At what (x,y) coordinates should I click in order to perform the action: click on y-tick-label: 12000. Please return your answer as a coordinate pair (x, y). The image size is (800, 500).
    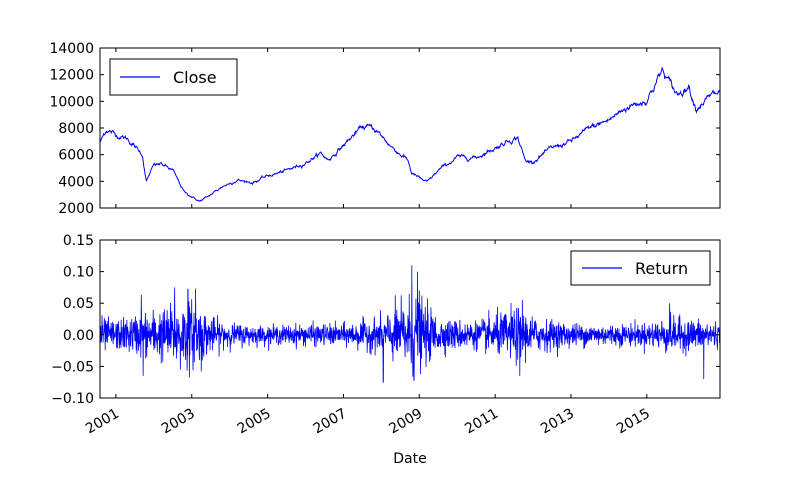
    Looking at the image, I should click on (71, 76).